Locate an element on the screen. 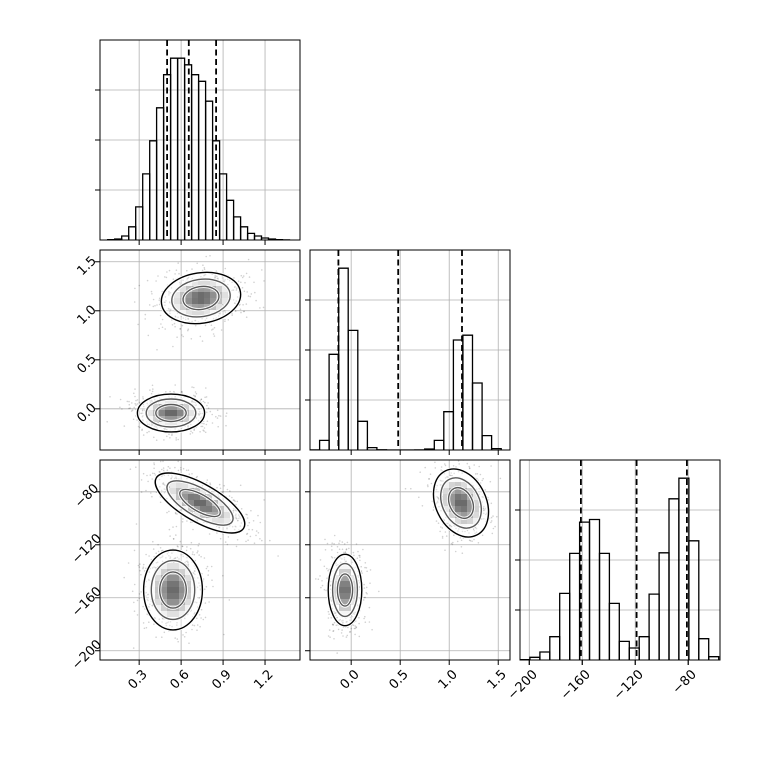 The image size is (760, 760). x-tick-label: 1.0 is located at coordinates (448, 679).